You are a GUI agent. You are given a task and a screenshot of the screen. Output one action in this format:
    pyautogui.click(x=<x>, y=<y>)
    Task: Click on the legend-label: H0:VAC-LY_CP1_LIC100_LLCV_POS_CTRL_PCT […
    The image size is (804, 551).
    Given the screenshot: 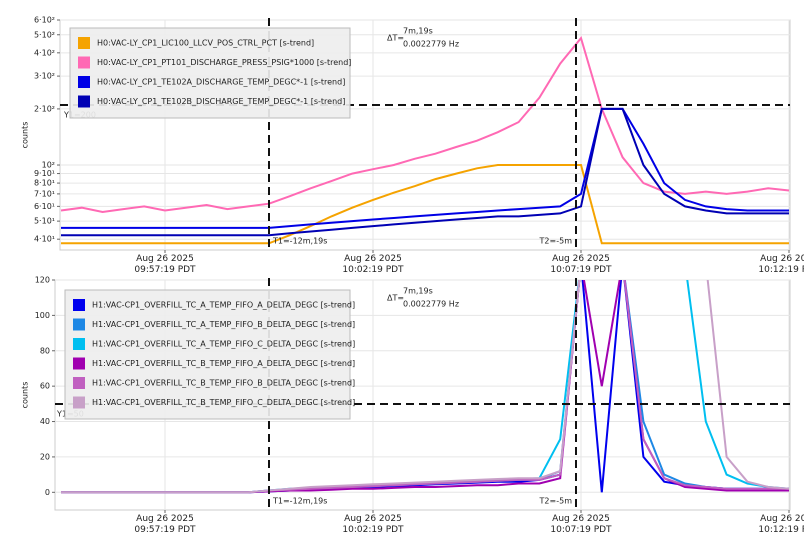 What is the action you would take?
    pyautogui.click(x=205, y=43)
    